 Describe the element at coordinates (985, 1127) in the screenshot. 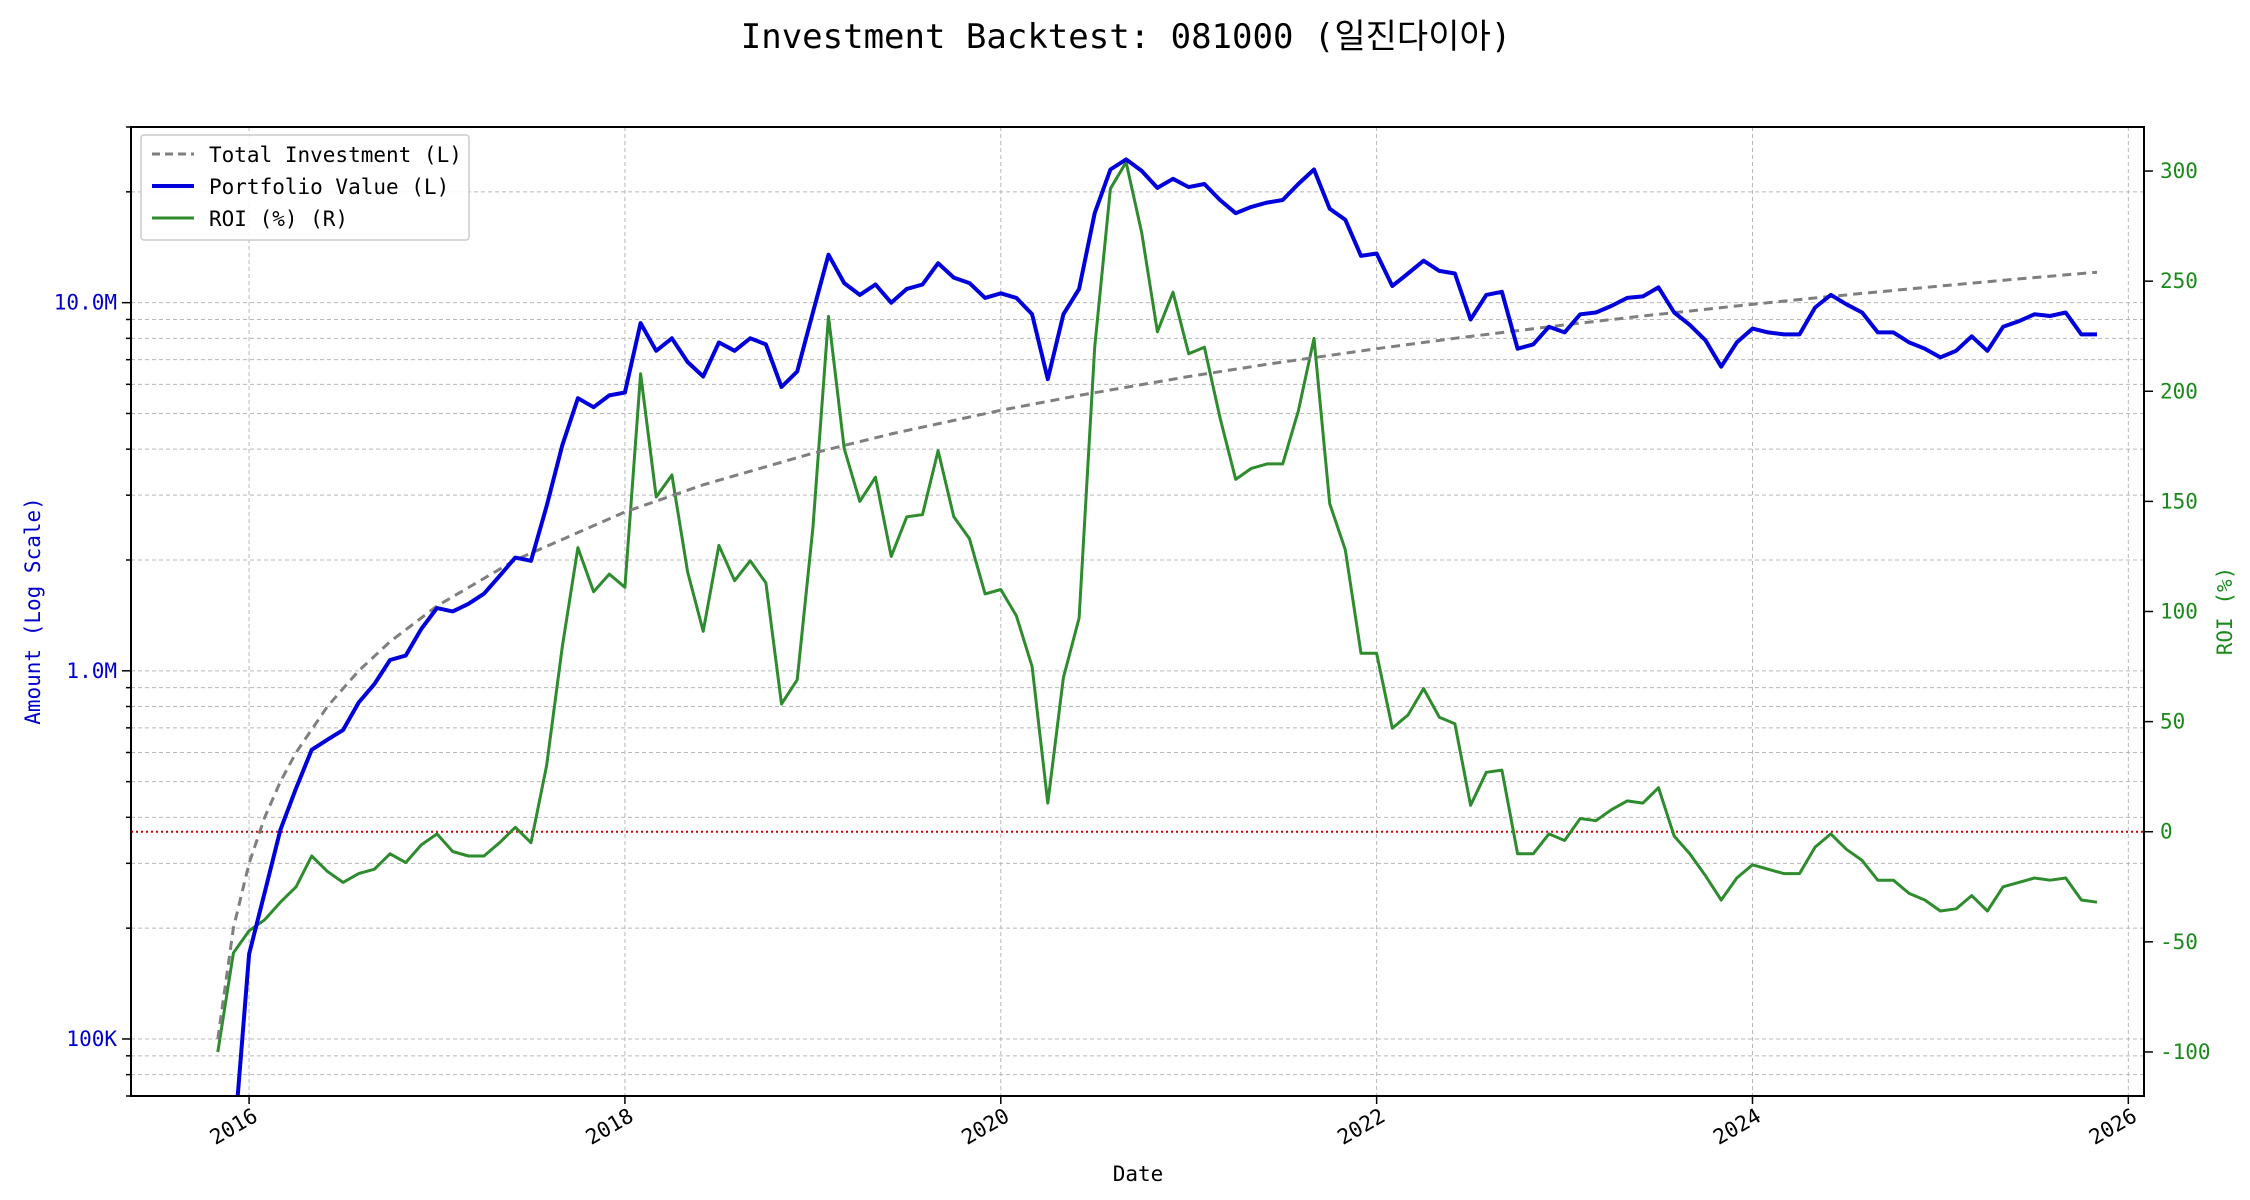

I see `x-tick-label: 2020` at that location.